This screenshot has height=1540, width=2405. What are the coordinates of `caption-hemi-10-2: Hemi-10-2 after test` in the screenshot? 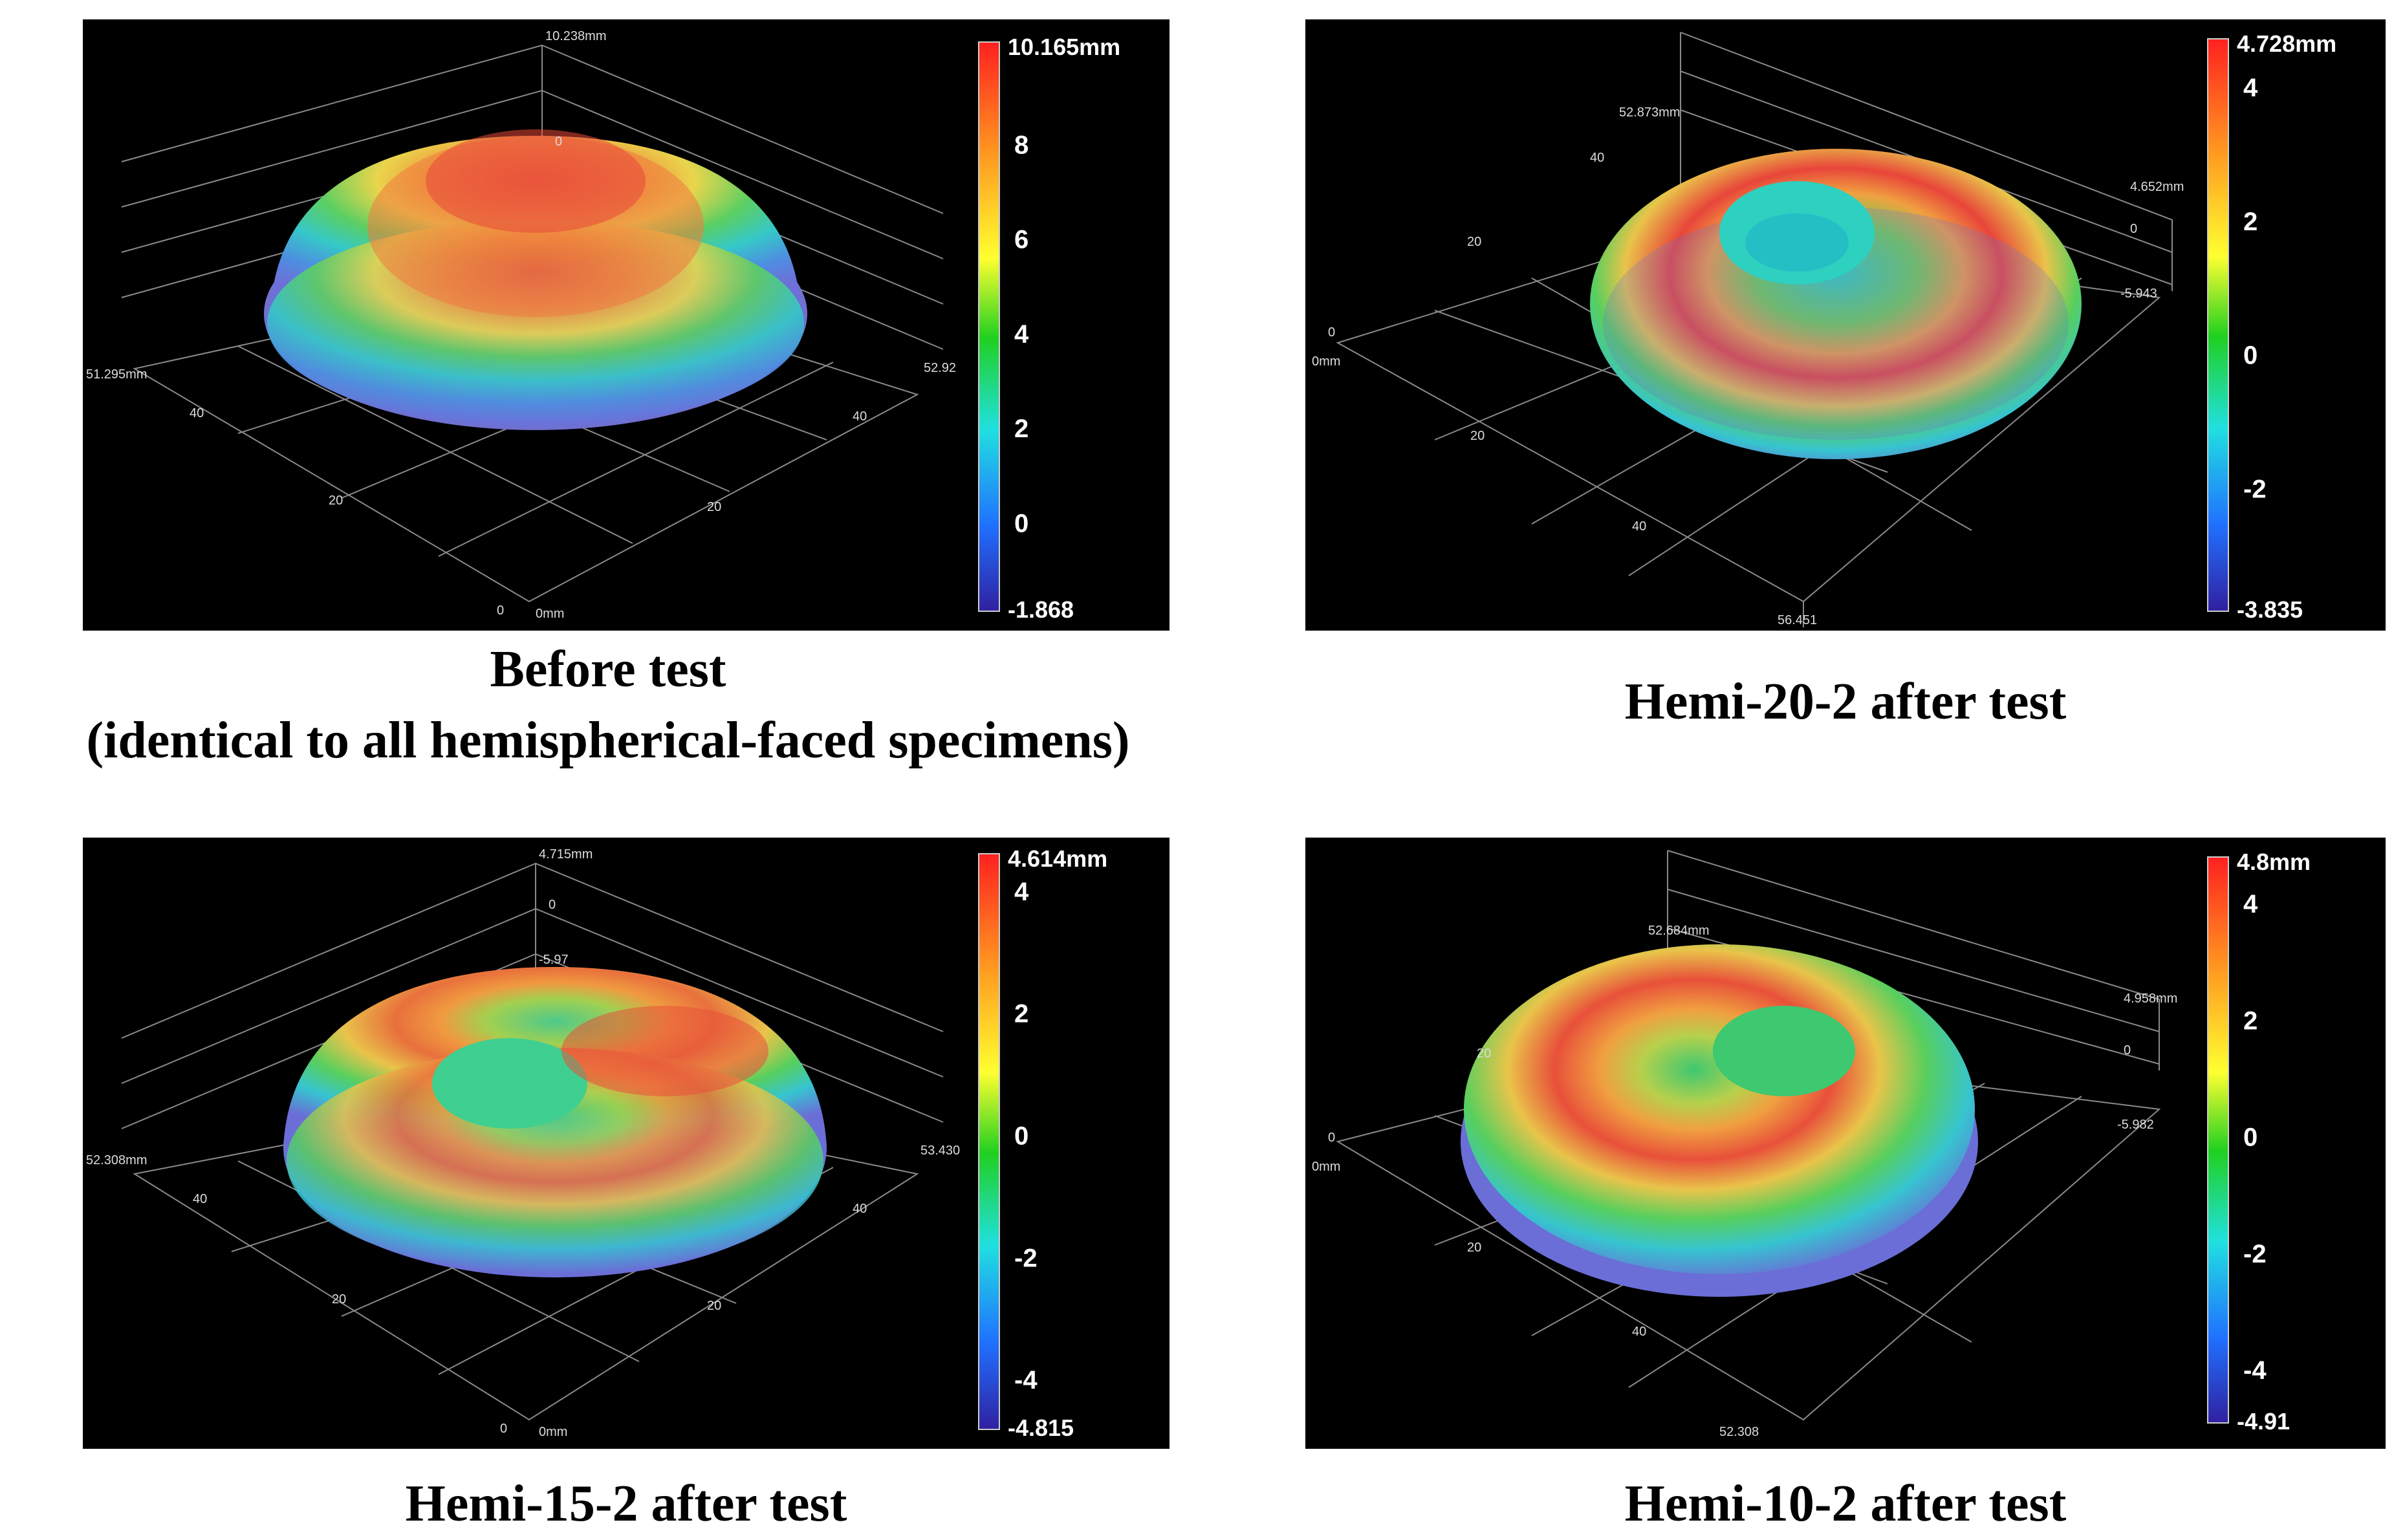 It's located at (1845, 1504).